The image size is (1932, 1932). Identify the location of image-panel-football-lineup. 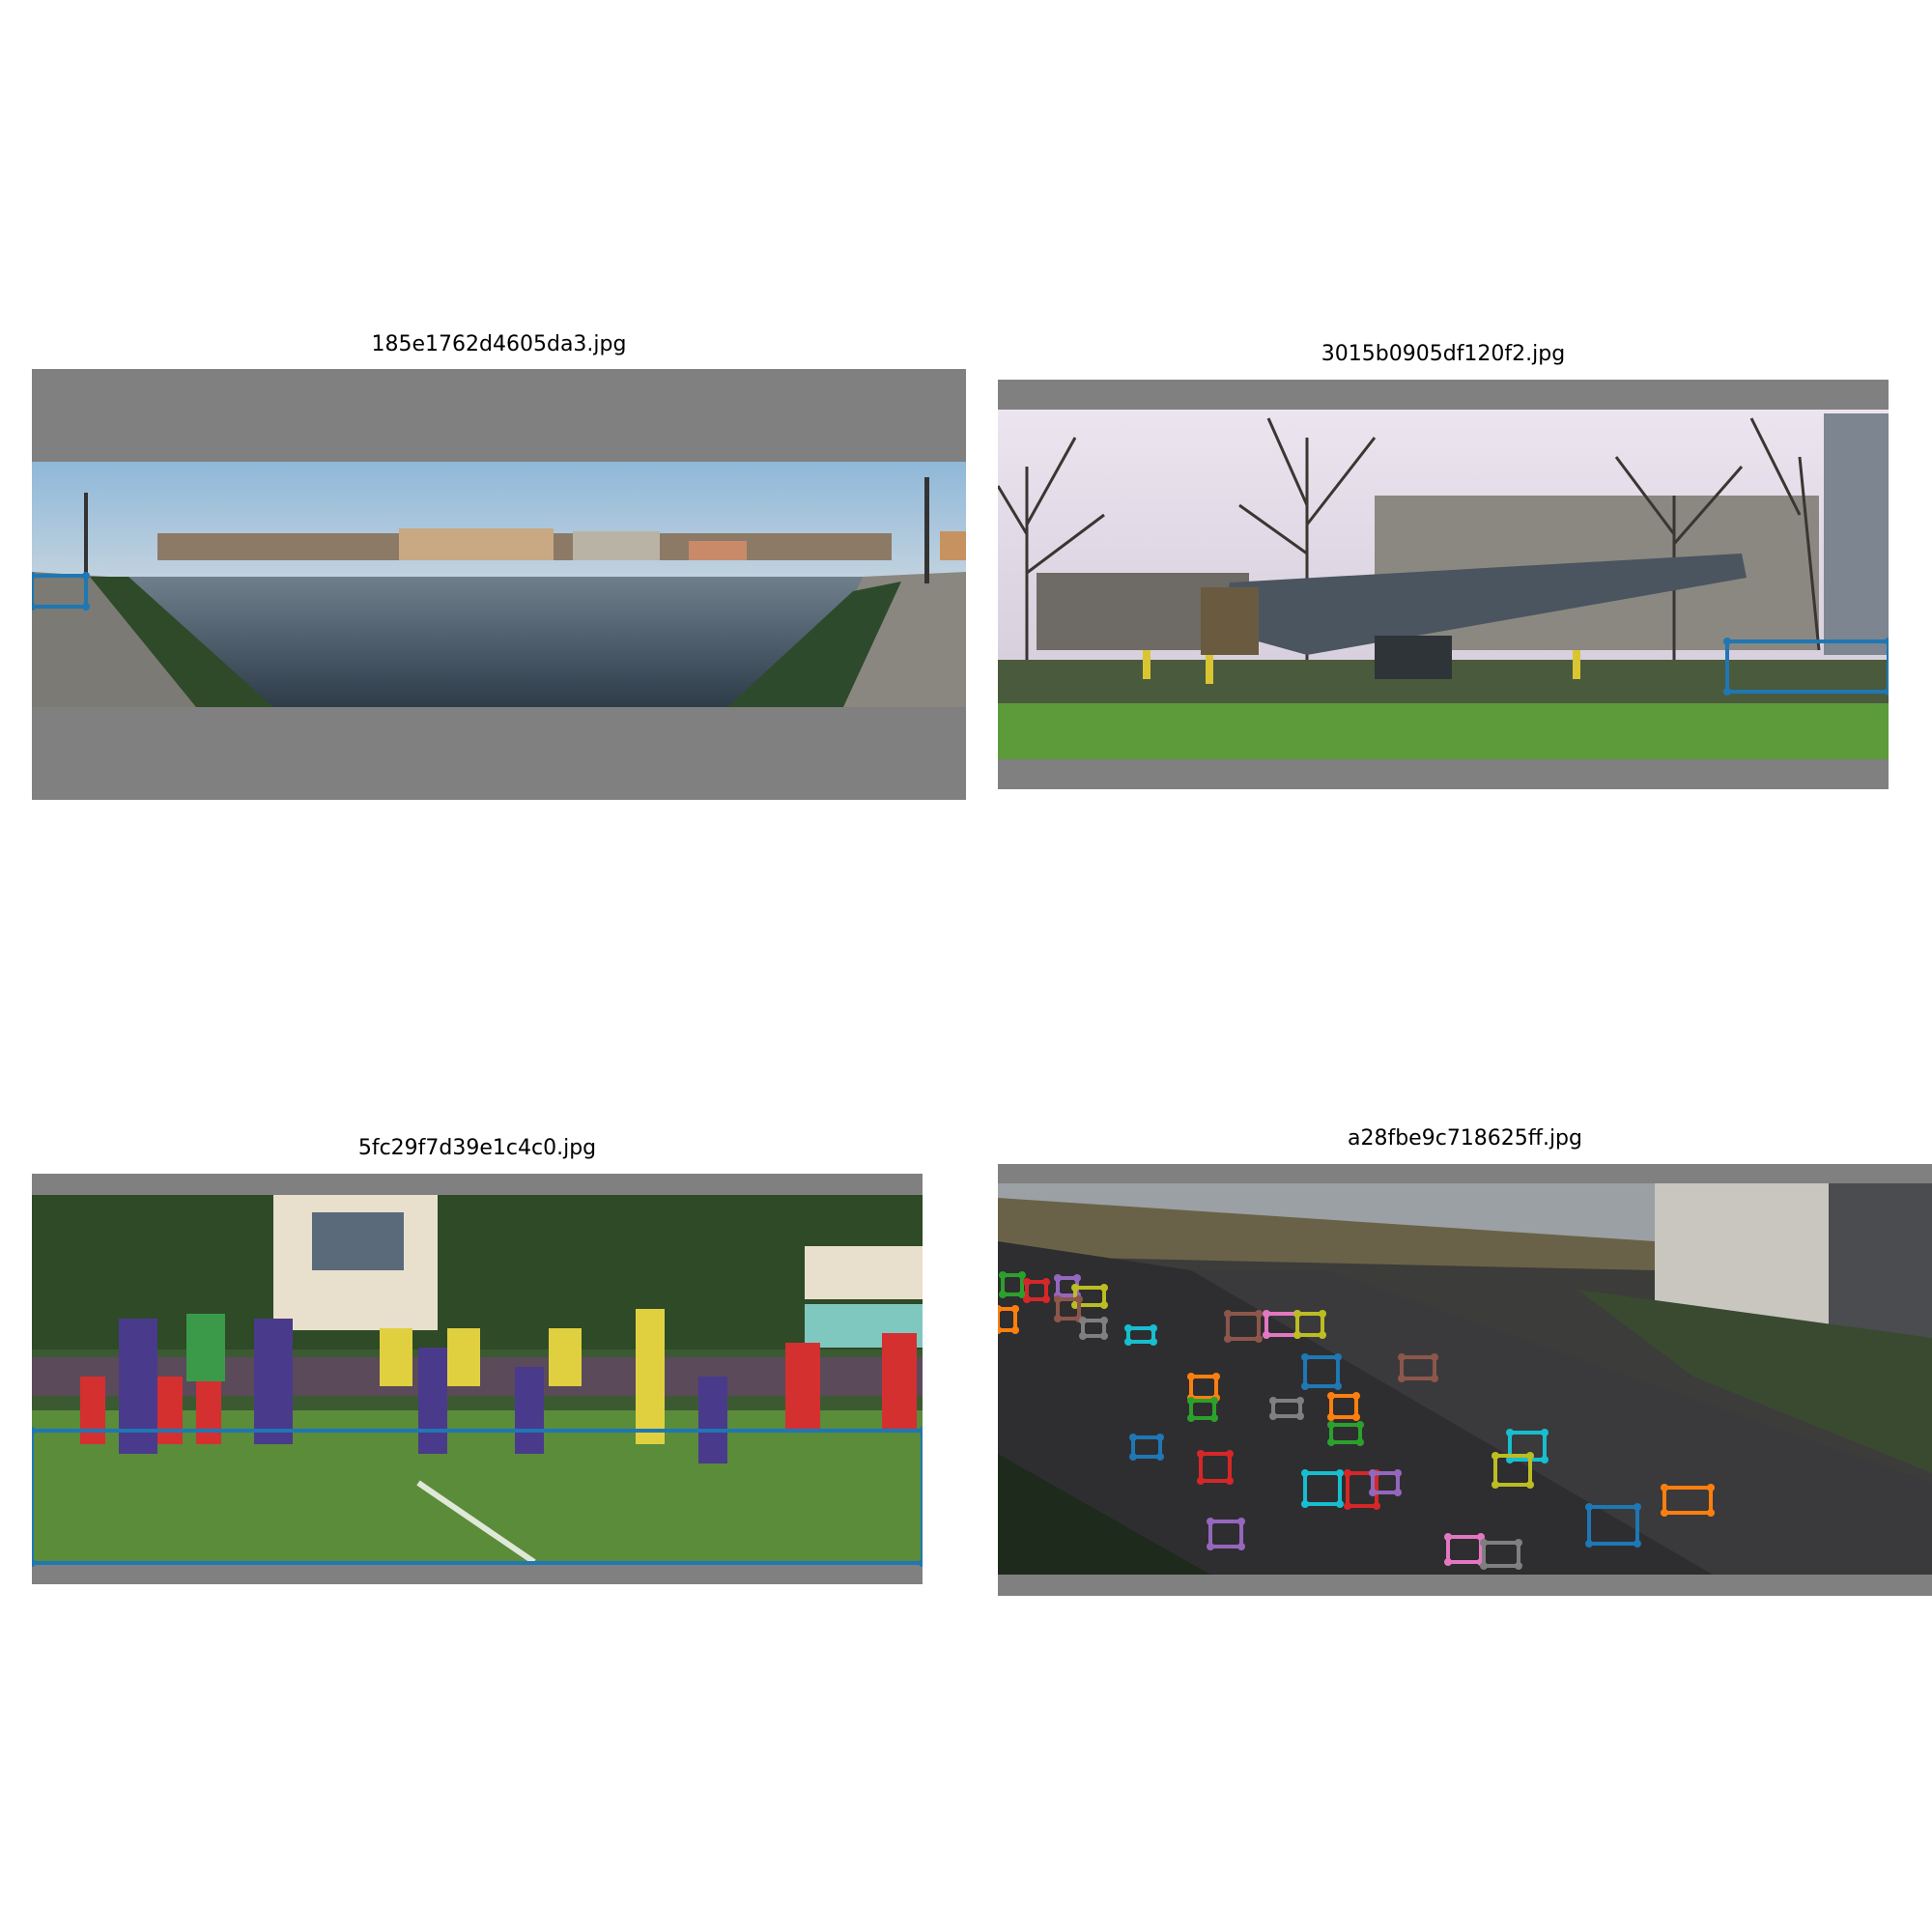
(477, 1379).